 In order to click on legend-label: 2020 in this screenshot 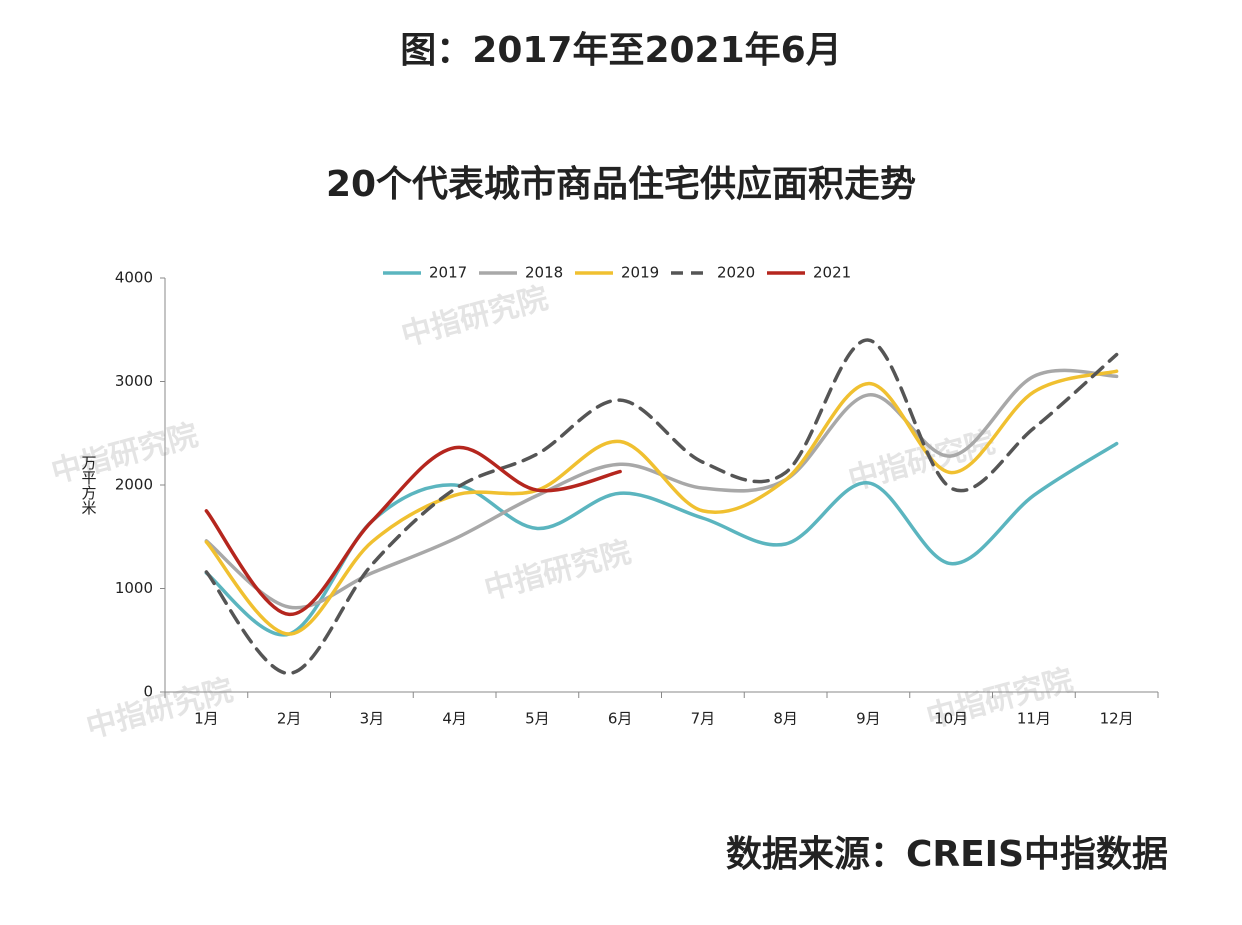, I will do `click(736, 273)`.